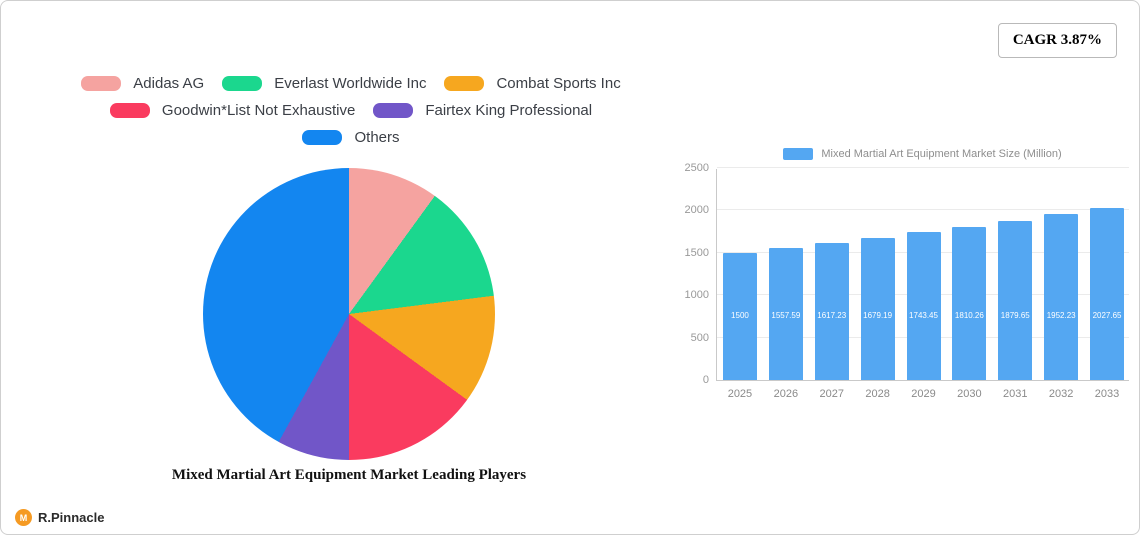 This screenshot has width=1140, height=535. Describe the element at coordinates (878, 315) in the screenshot. I see `bar-value-label: 1679.19` at that location.